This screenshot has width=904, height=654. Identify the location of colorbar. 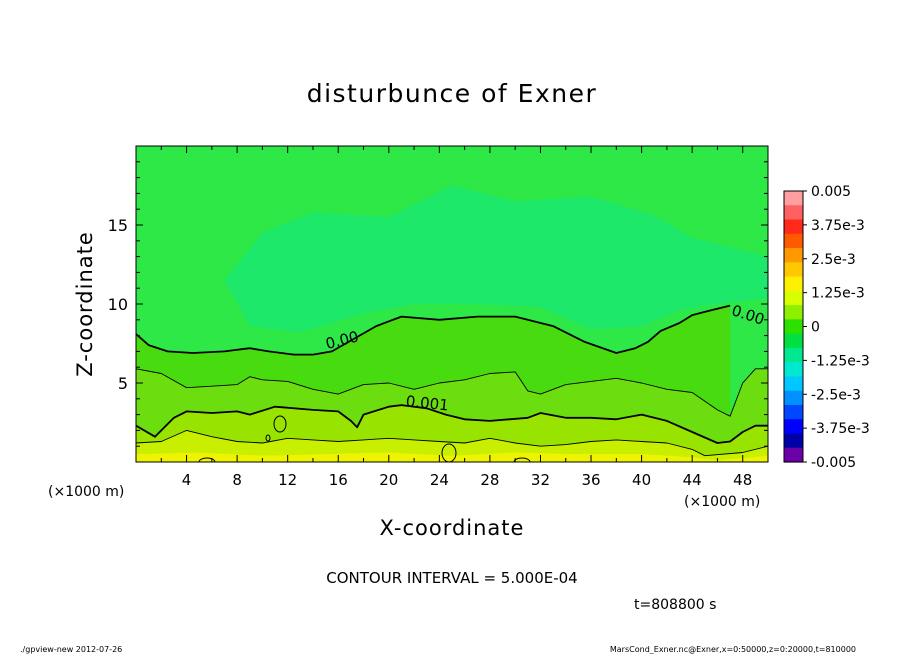
(793, 327).